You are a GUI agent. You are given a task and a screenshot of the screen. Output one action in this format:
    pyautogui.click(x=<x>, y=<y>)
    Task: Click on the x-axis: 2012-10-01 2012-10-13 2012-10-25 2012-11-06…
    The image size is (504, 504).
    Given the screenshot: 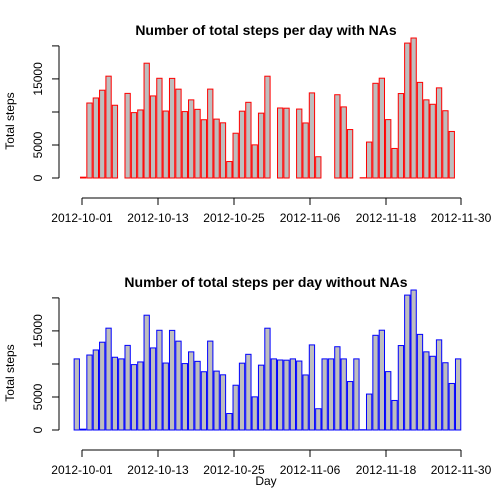 What is the action you would take?
    pyautogui.click(x=271, y=211)
    